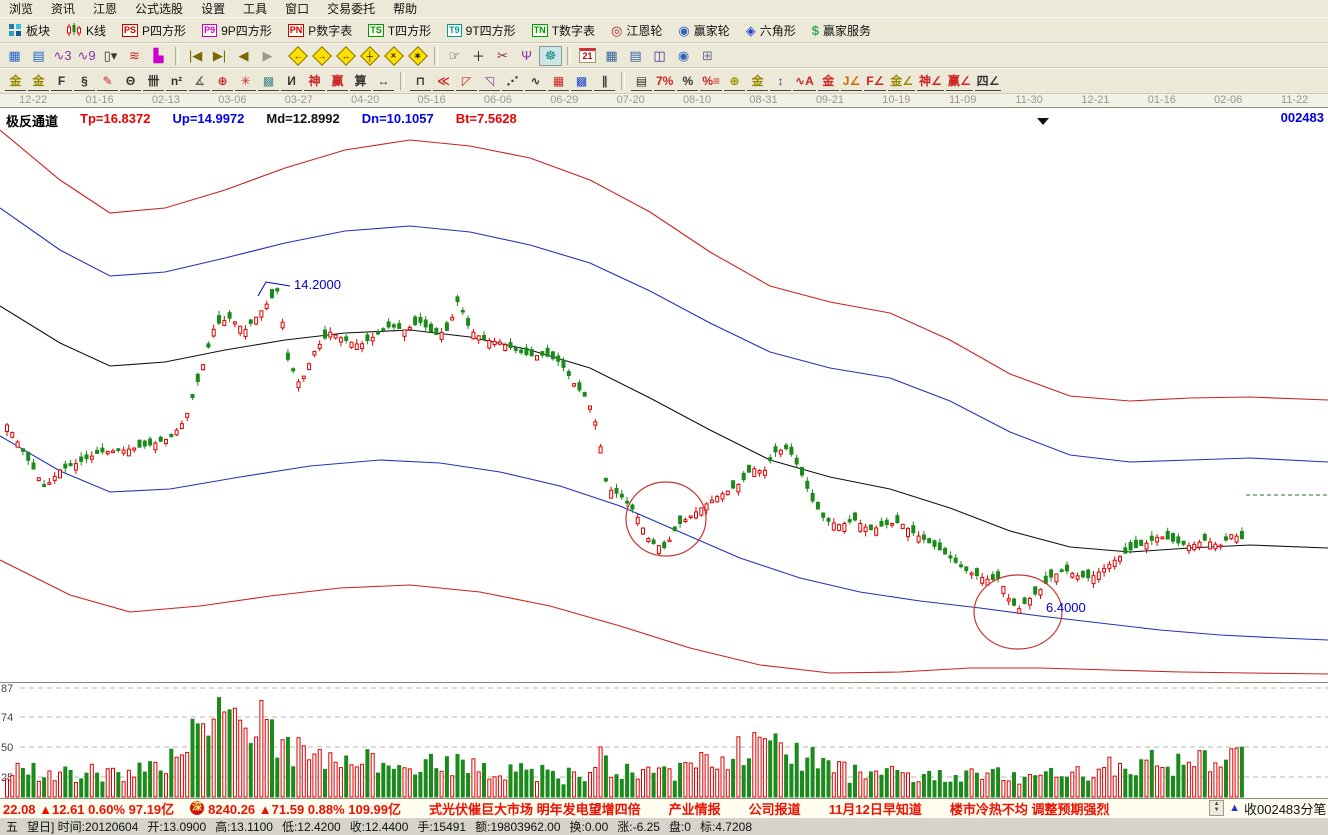 Image resolution: width=1328 pixels, height=835 pixels. What do you see at coordinates (707, 56) in the screenshot?
I see `printer-icon: ⊞` at bounding box center [707, 56].